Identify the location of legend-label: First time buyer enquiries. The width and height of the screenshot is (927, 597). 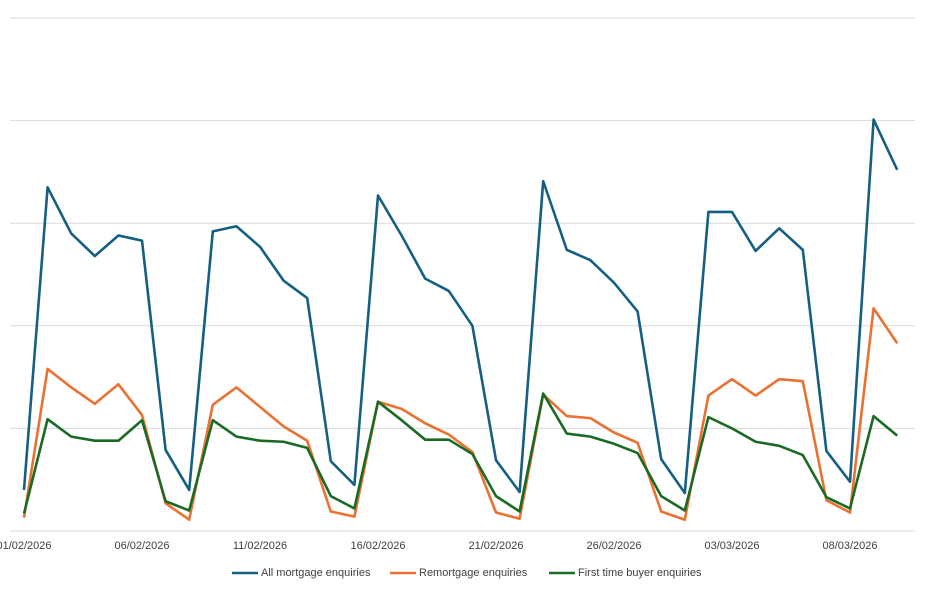
(640, 573).